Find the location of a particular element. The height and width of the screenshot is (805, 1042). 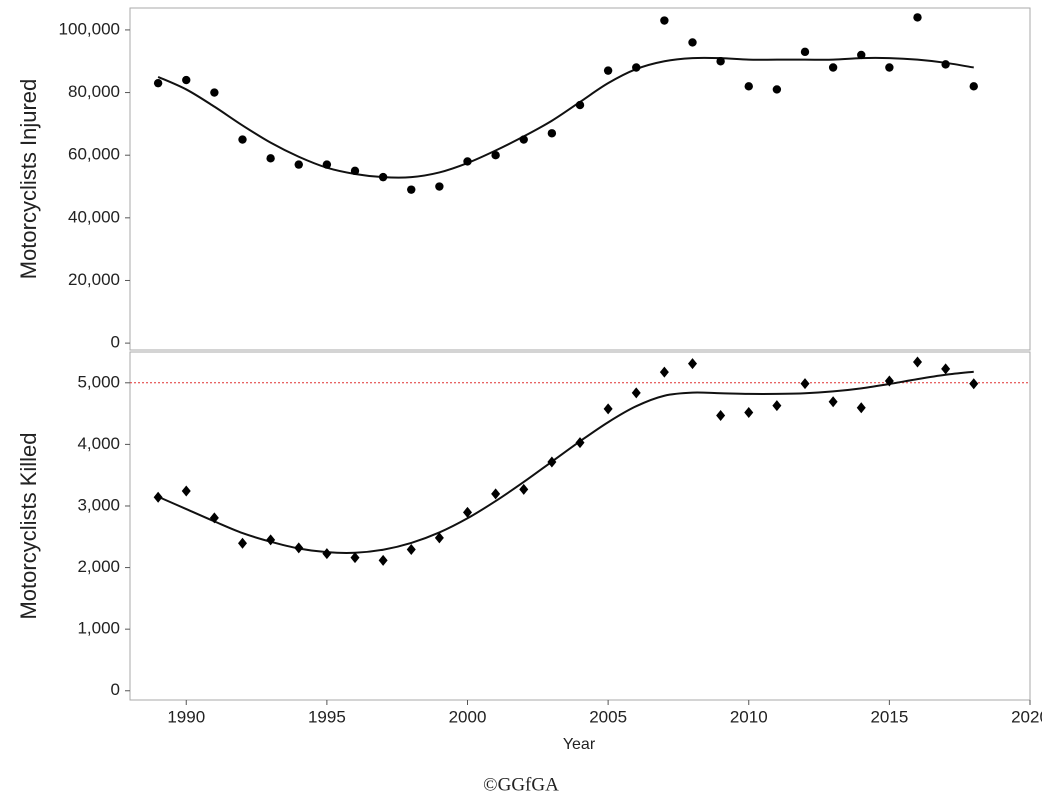

y-axis-label: Motorcyclists Injured is located at coordinates (28, 179).